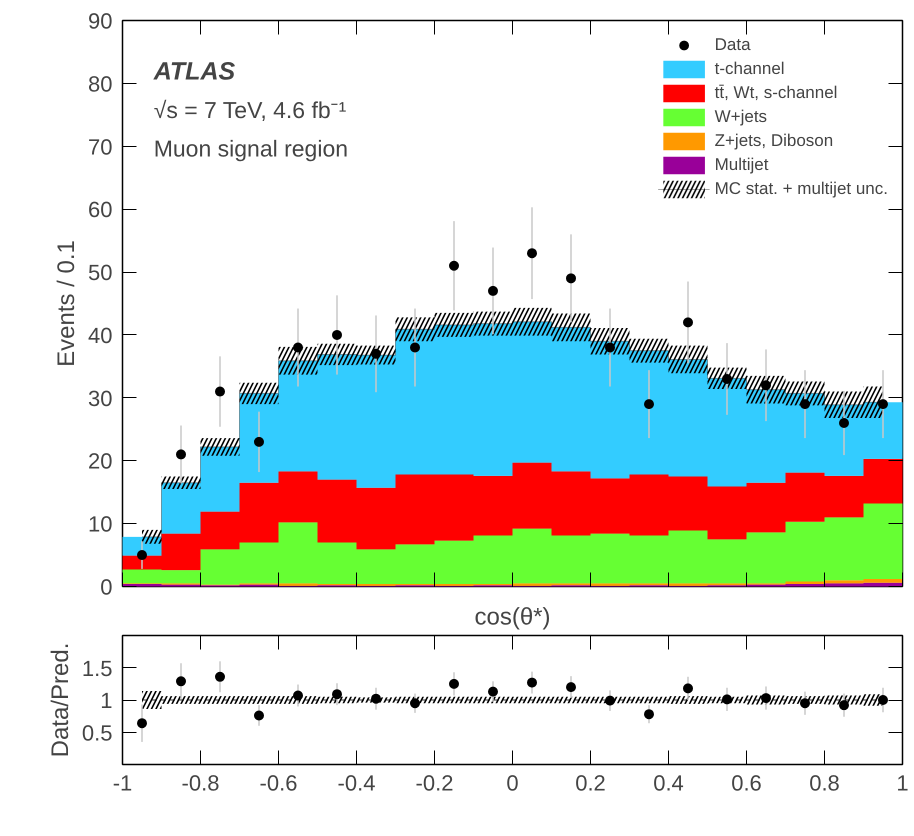 Image resolution: width=914 pixels, height=836 pixels. Describe the element at coordinates (512, 617) in the screenshot. I see `x-axis-title: cos(θ*)` at that location.